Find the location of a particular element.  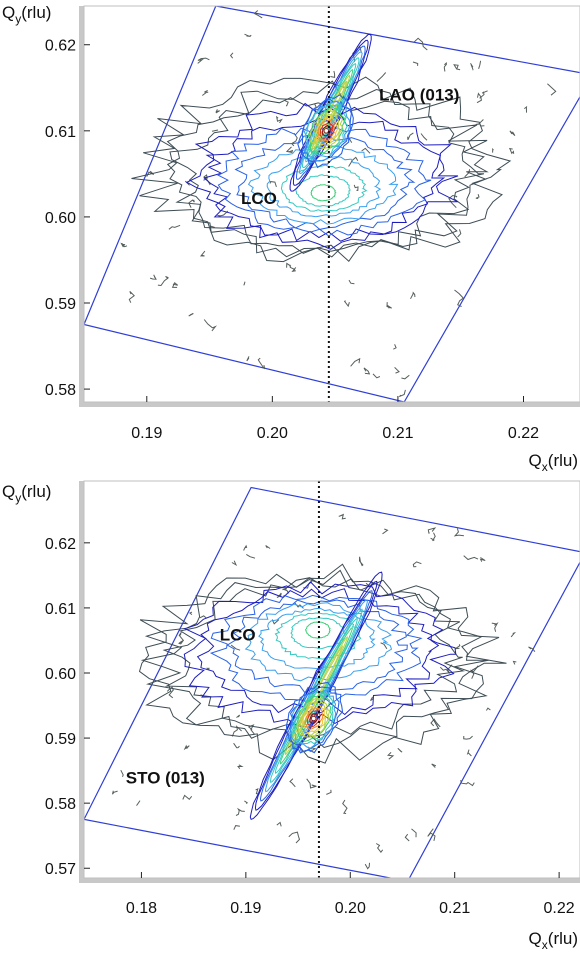

y-axis-title: Qy(rlu) is located at coordinates (26, 14).